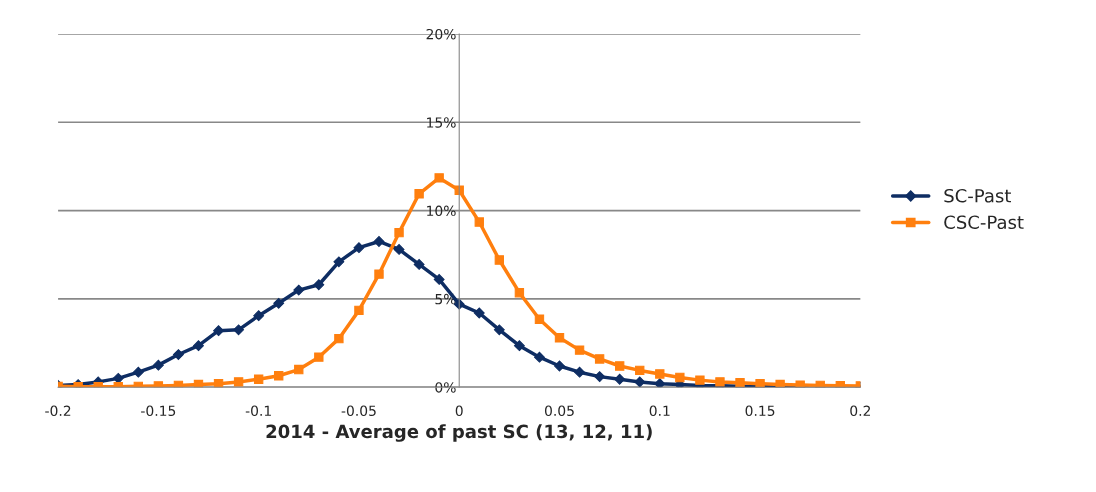  Describe the element at coordinates (58, 411) in the screenshot. I see `x-tick-label: -0.2` at that location.